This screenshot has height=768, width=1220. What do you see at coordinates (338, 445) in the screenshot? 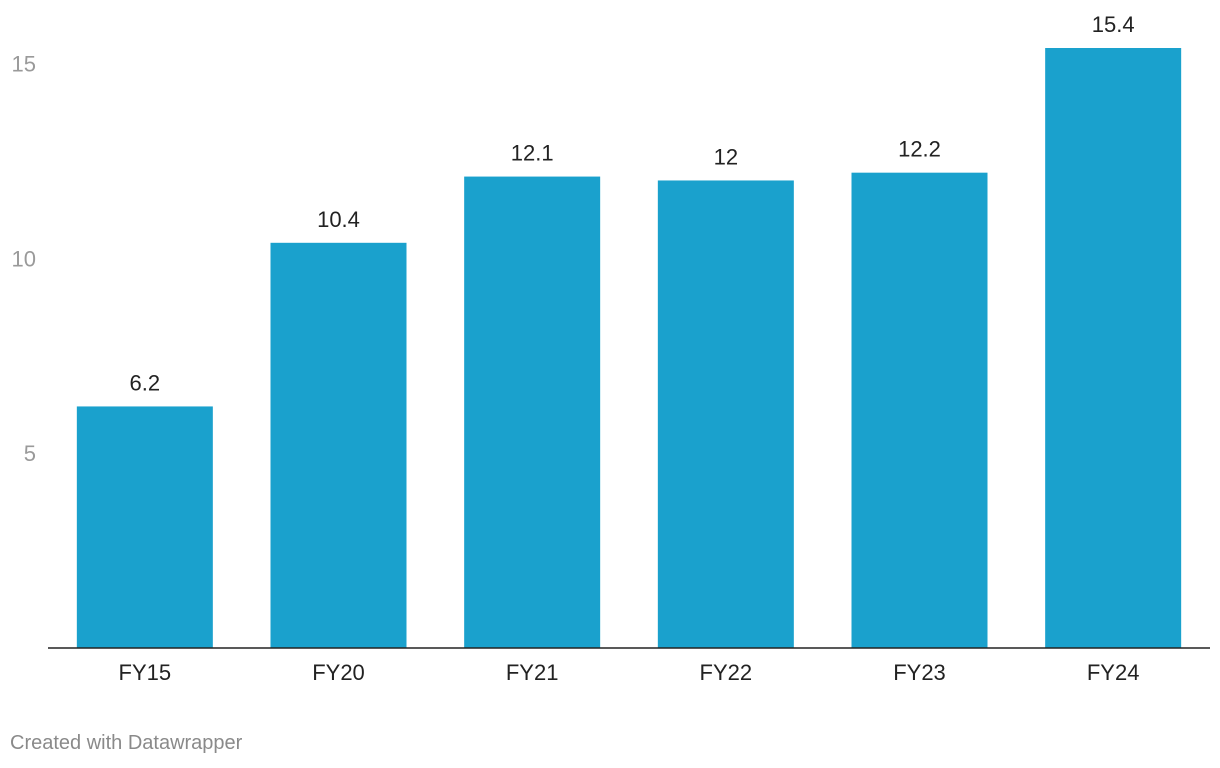
I see `bar-fy20` at bounding box center [338, 445].